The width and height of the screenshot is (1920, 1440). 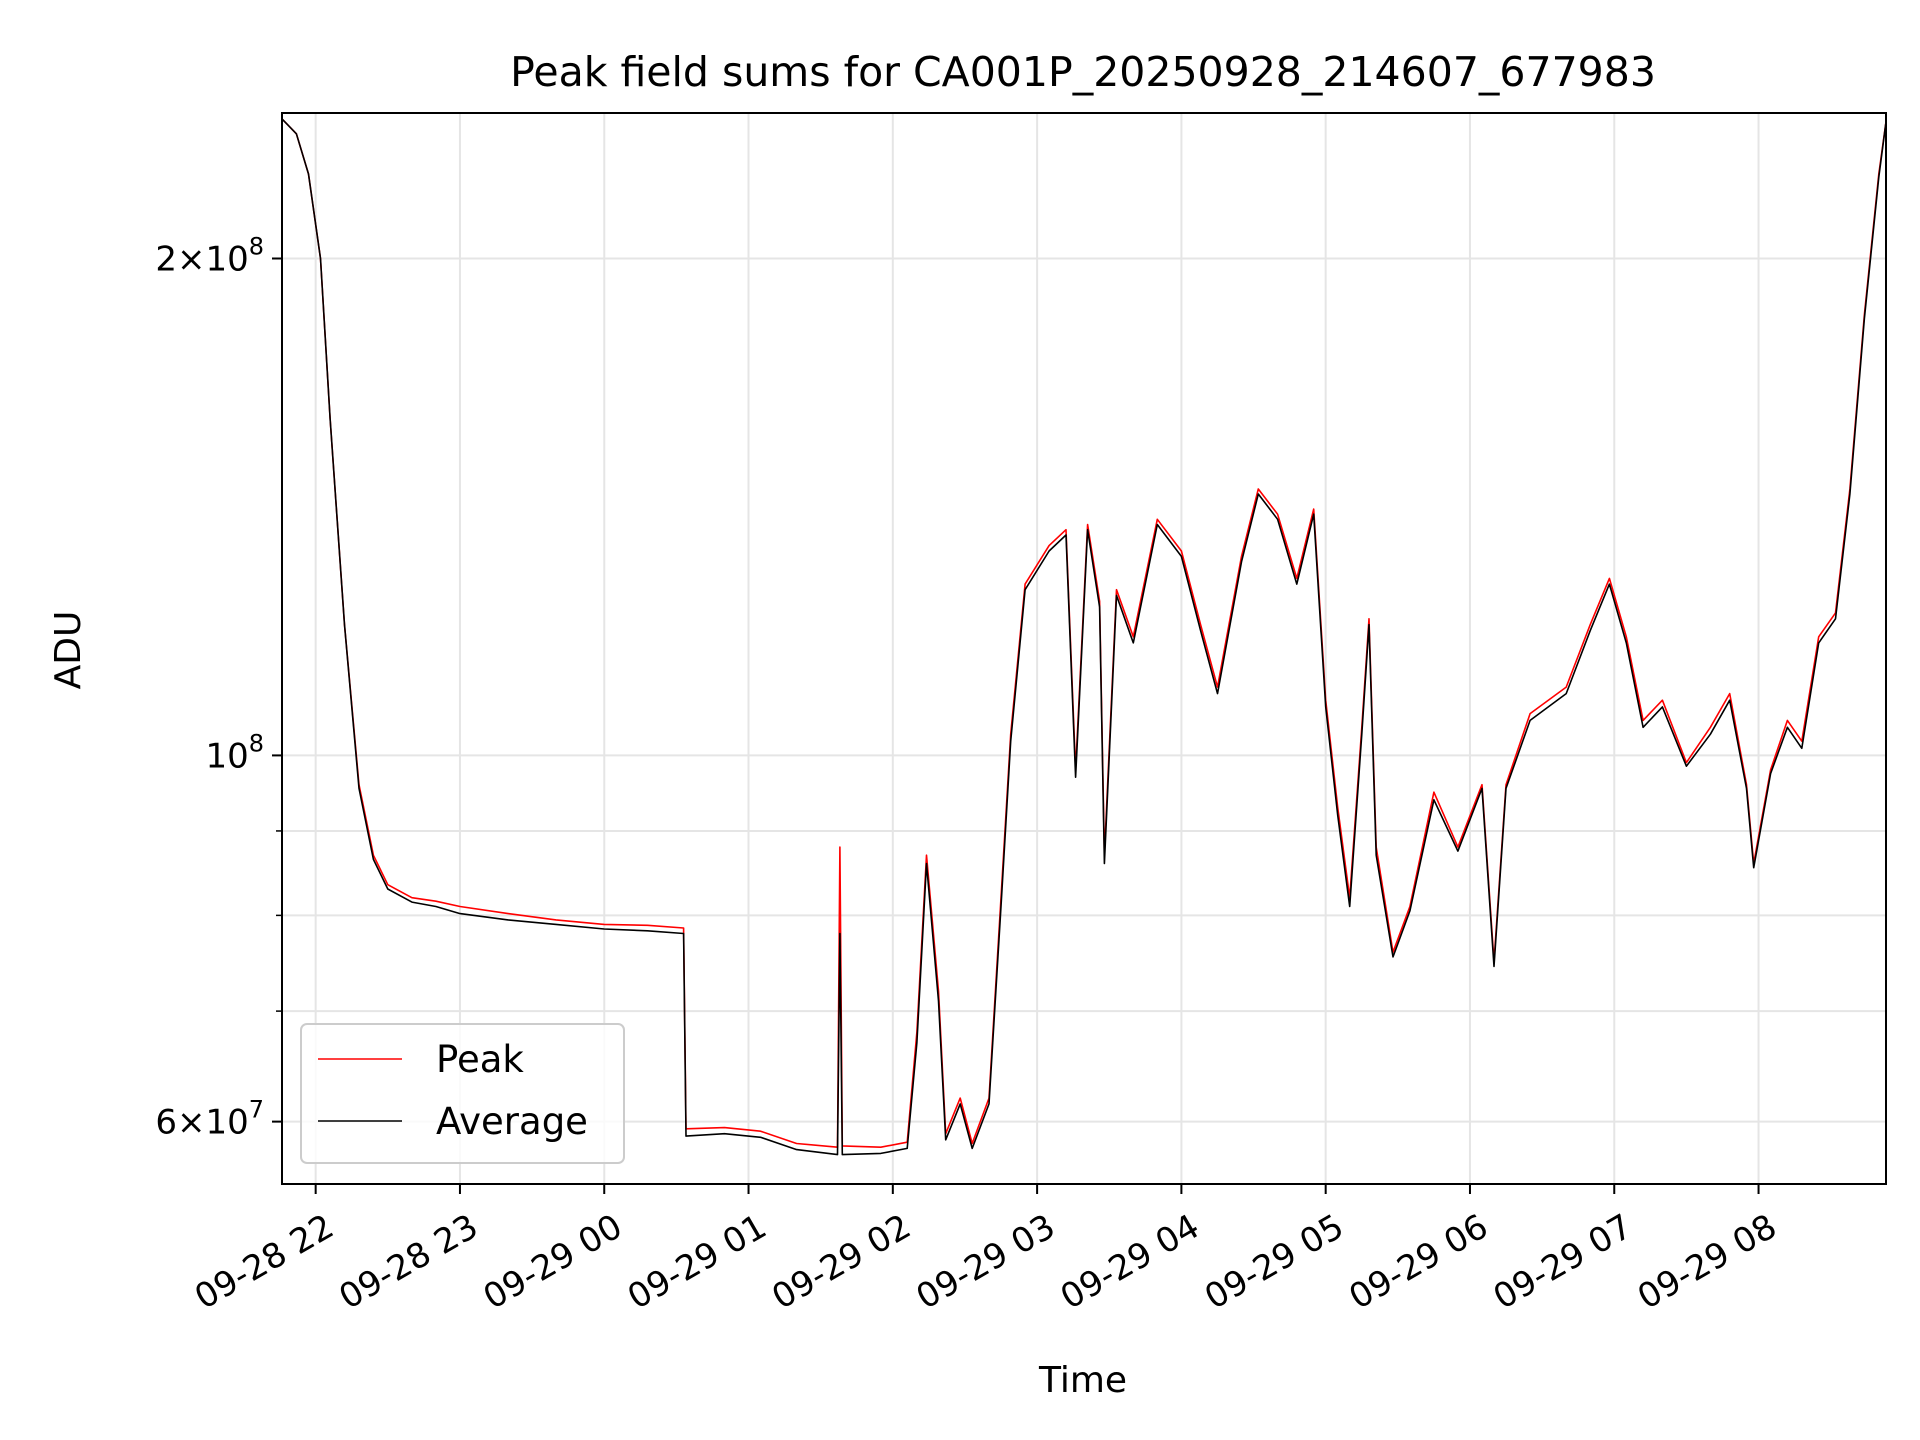 I want to click on x-axis-label: Time, so click(x=1082, y=1380).